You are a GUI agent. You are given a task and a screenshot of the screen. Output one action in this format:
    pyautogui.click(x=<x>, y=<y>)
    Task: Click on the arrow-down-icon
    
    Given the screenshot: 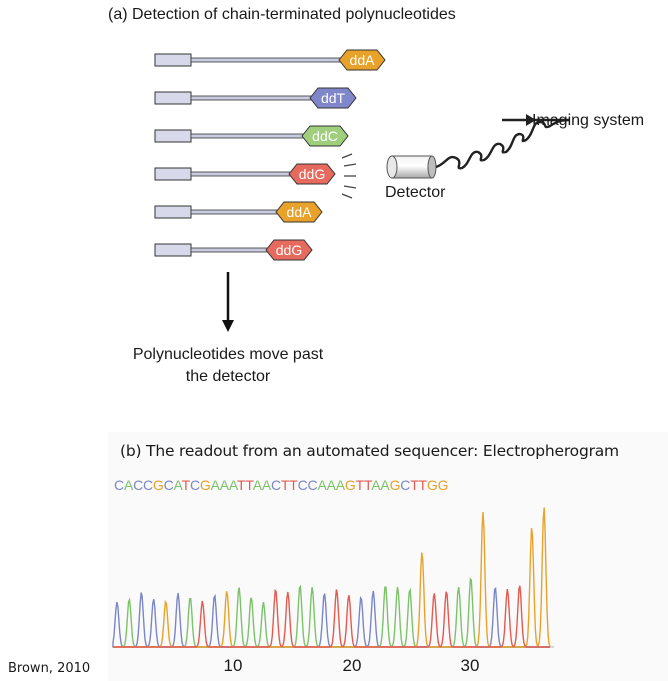 What is the action you would take?
    pyautogui.click(x=228, y=326)
    